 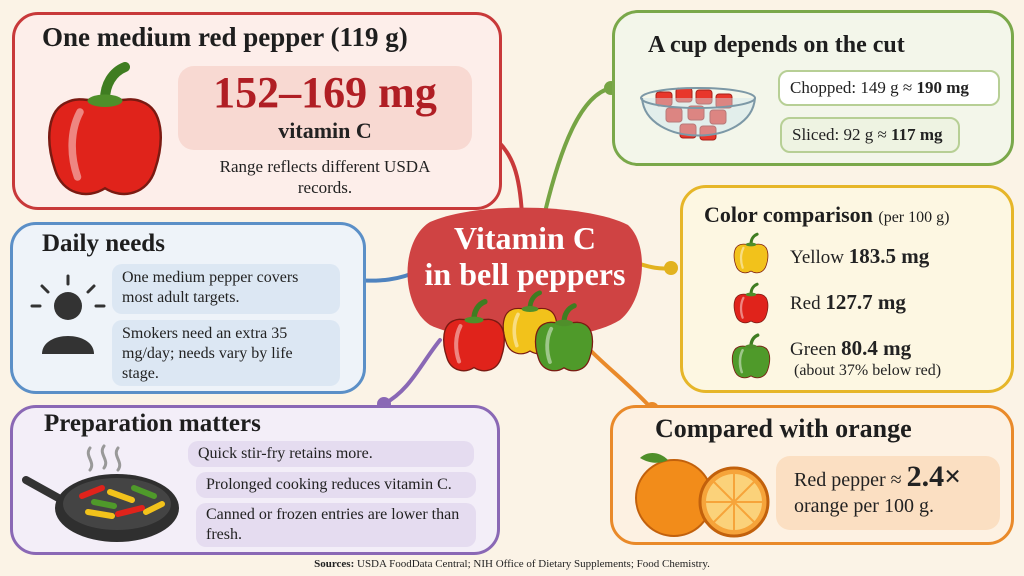 I want to click on cut-label: Chopped: 149 g ≈, so click(x=851, y=87).